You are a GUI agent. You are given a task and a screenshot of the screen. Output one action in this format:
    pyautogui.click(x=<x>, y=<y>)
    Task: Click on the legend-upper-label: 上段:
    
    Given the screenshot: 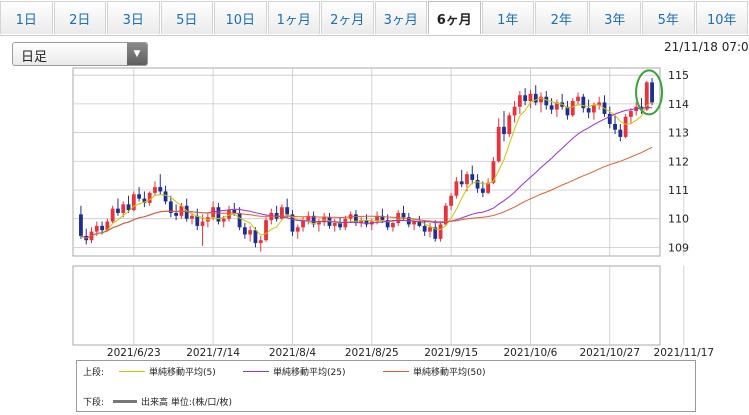 What is the action you would take?
    pyautogui.click(x=94, y=373)
    